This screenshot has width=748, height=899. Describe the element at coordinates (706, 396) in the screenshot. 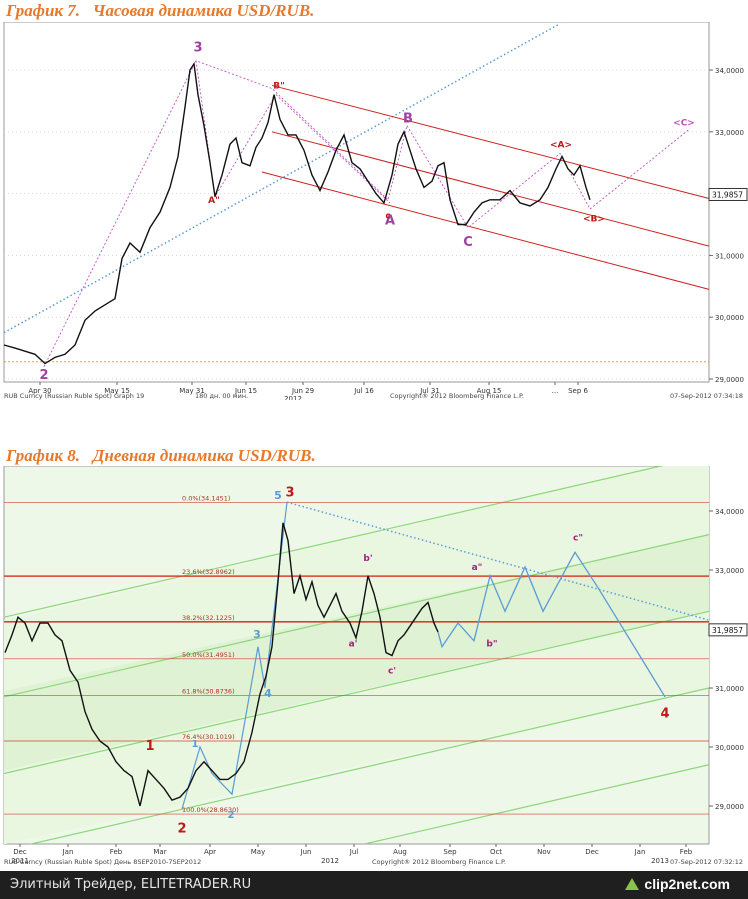

I see `chart7-footer-right: 07-Sep-2012 07:34:18` at that location.